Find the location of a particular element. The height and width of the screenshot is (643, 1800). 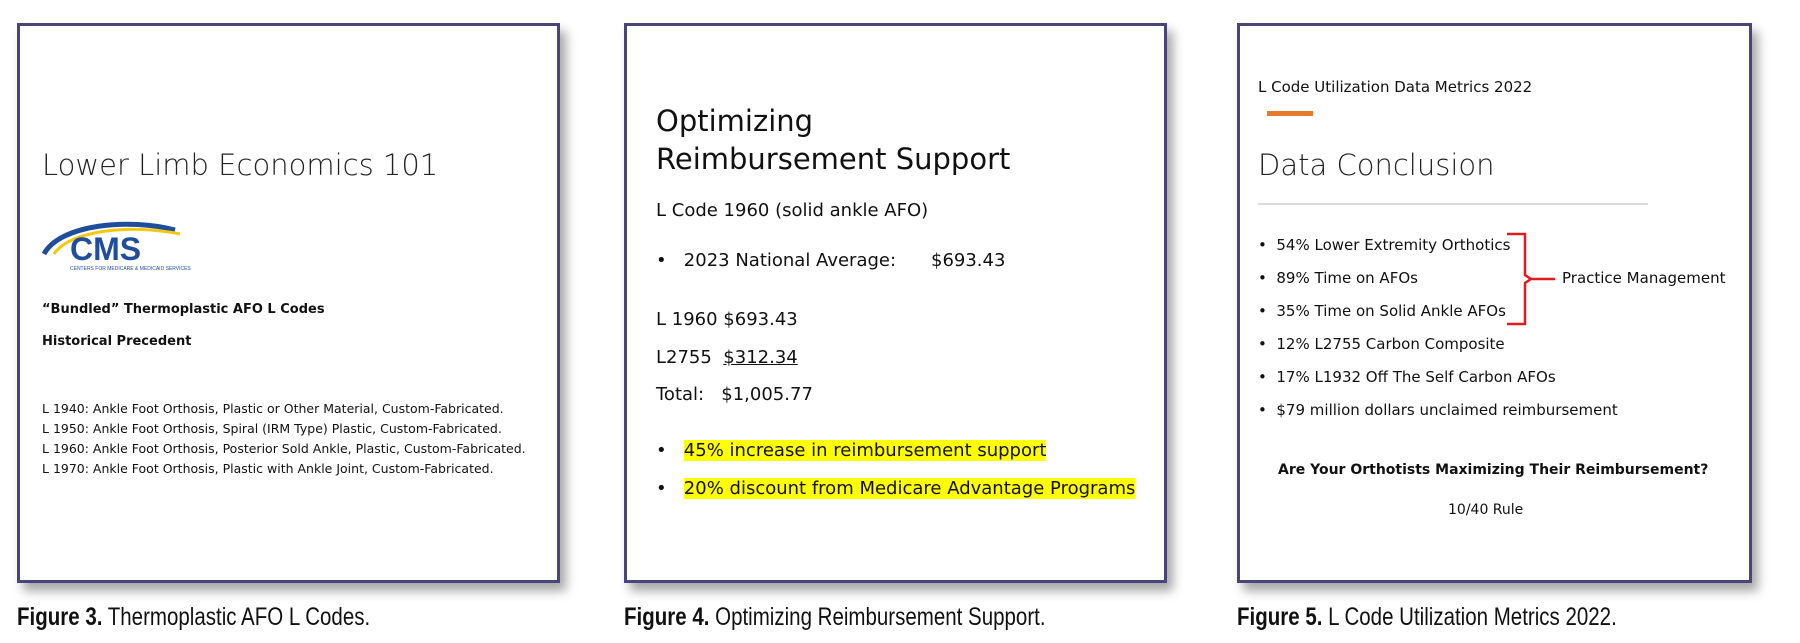

svg-text: CMS is located at coordinates (105, 249).